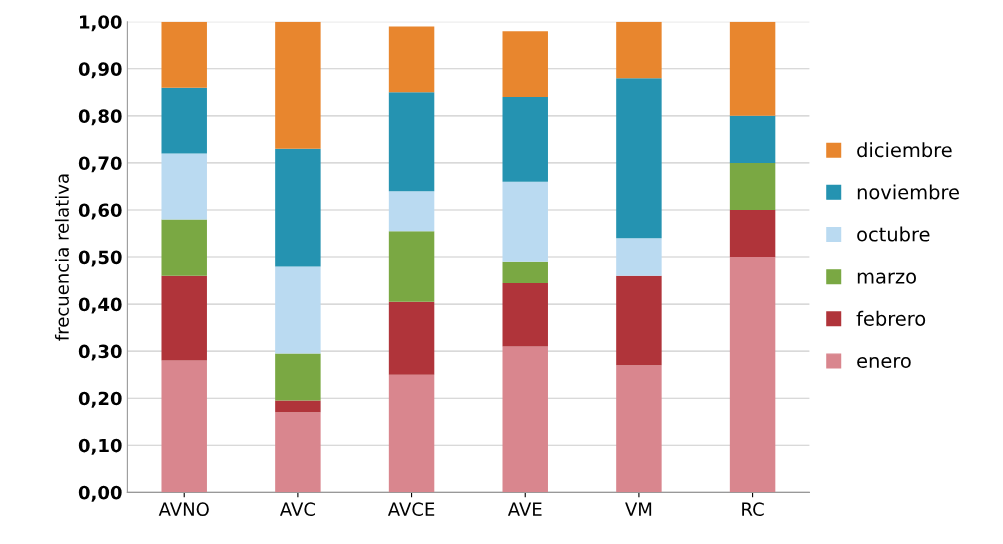  Describe the element at coordinates (61, 257) in the screenshot. I see `y-axis-title: frecuencia relativa` at that location.